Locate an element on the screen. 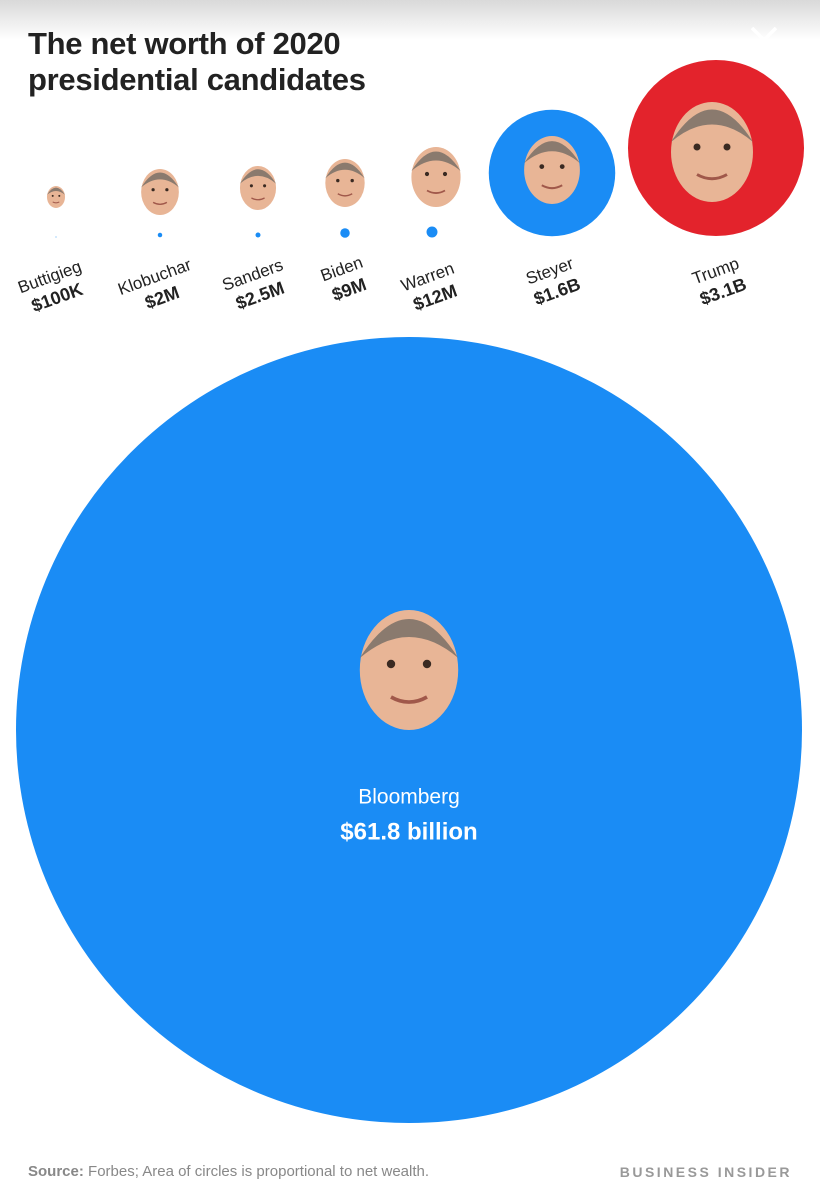 The width and height of the screenshot is (820, 1200). bubble-label: Trump$3.1B is located at coordinates (719, 281).